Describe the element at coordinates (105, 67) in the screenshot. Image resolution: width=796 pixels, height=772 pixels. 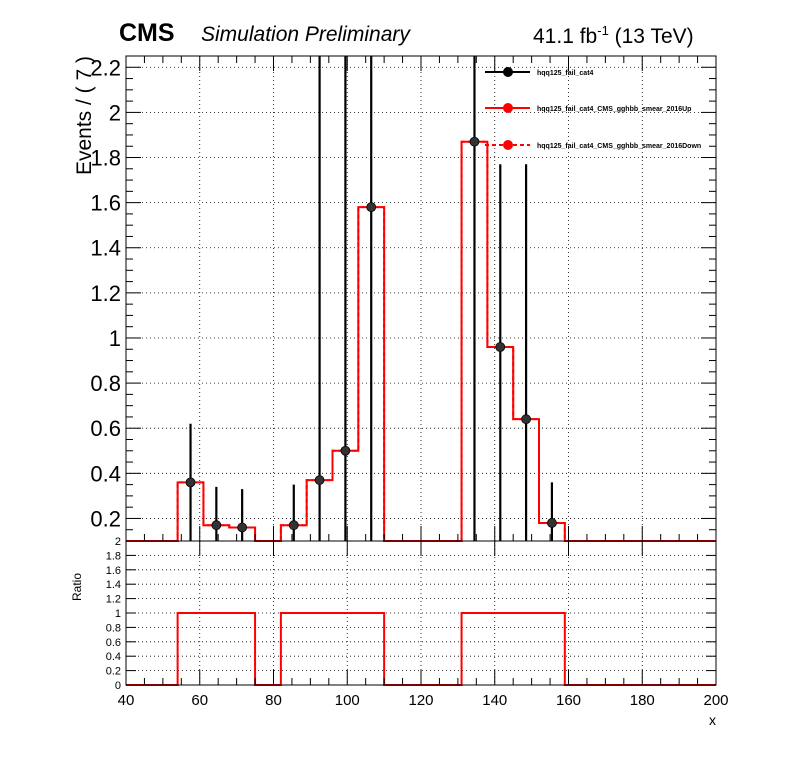
I see `main-ytick-label: 2.2` at that location.